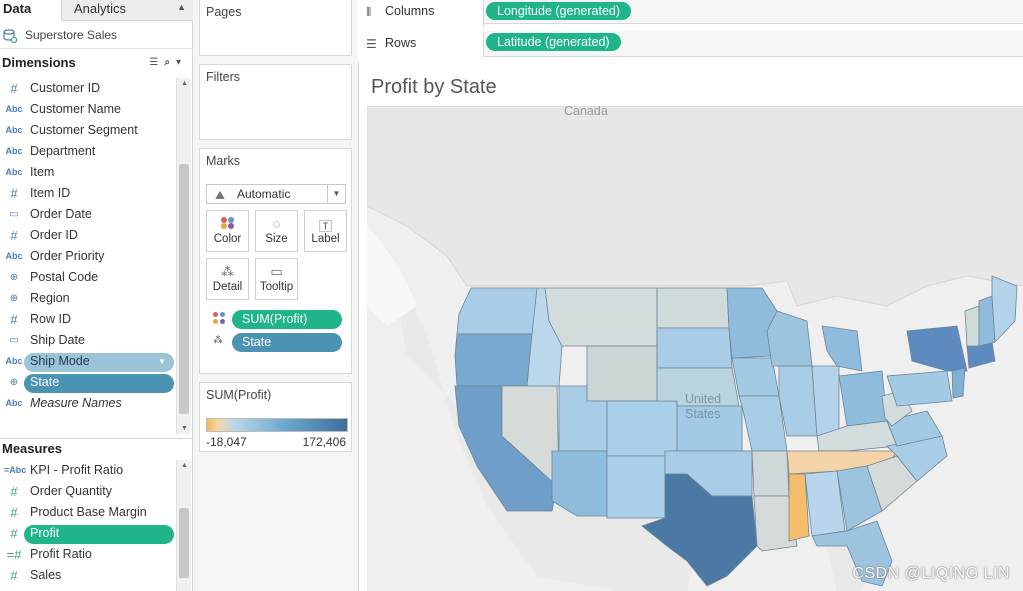  Describe the element at coordinates (88, 533) in the screenshot. I see `field-profit: # Profit` at that location.